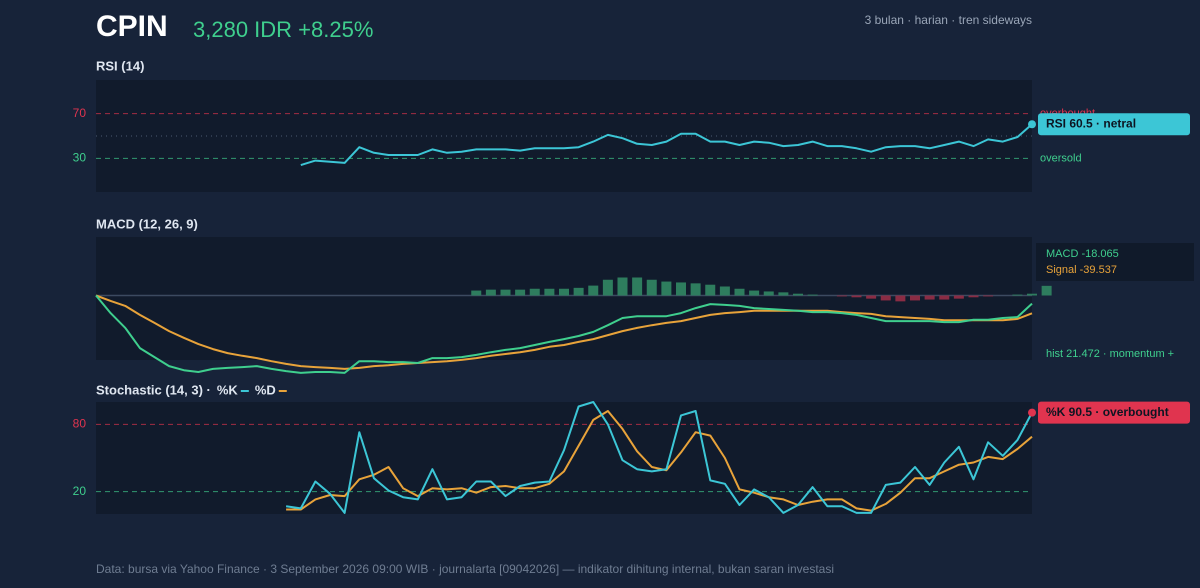 This screenshot has width=1200, height=588. What do you see at coordinates (1081, 270) in the screenshot?
I see `annotation: Signal -39.537` at bounding box center [1081, 270].